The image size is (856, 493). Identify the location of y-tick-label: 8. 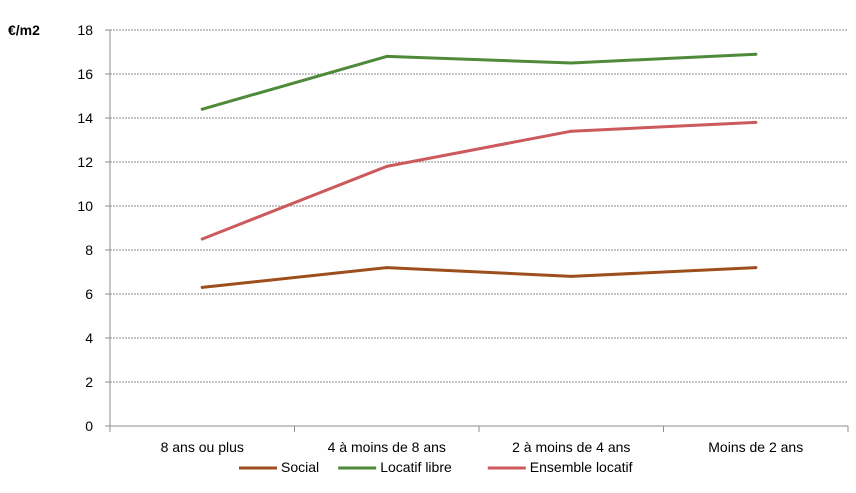
(89, 250).